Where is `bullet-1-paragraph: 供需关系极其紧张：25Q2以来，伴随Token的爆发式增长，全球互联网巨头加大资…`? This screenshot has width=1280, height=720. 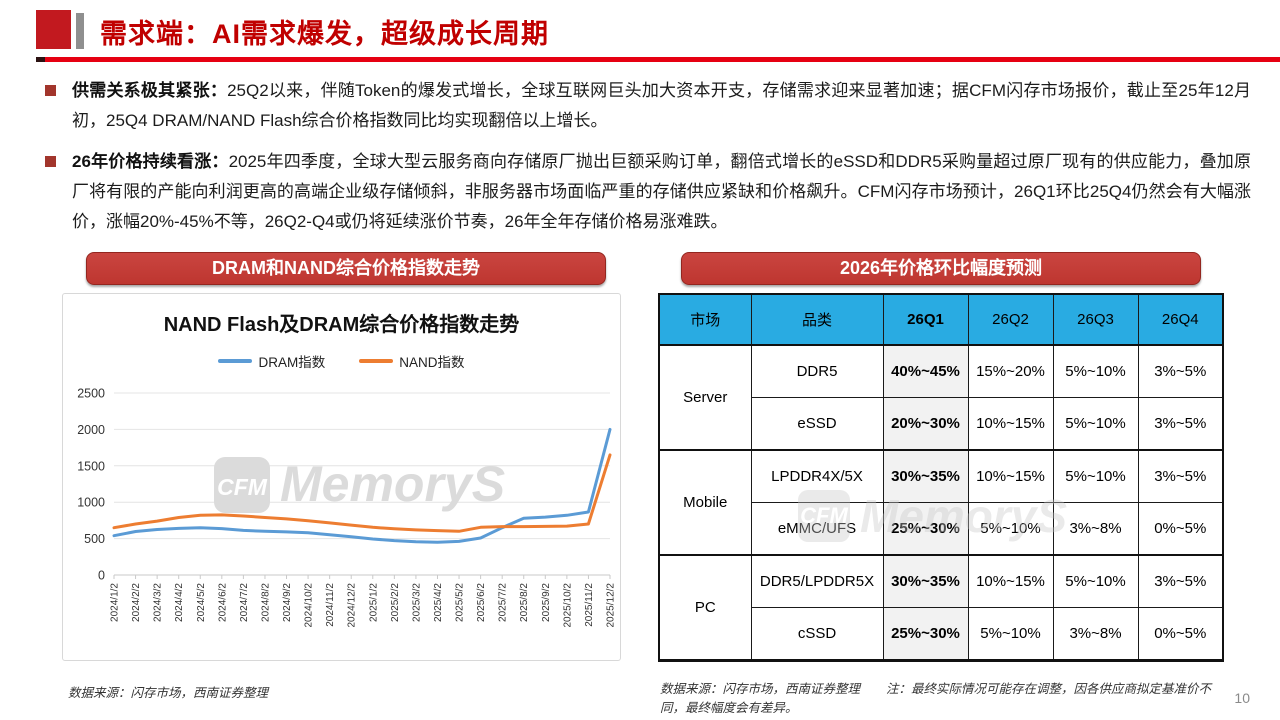
bullet-1-paragraph: 供需关系极其紧张：25Q2以来，伴随Token的爆发式增长，全球互联网巨头加大资… is located at coordinates (661, 106).